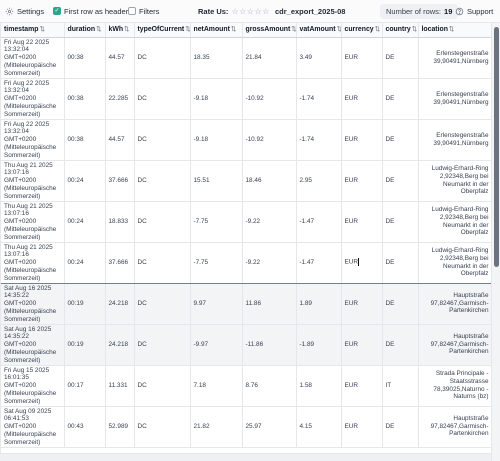 This screenshot has width=500, height=461. What do you see at coordinates (319, 427) in the screenshot?
I see `cell-vatAmount: 4.15` at bounding box center [319, 427].